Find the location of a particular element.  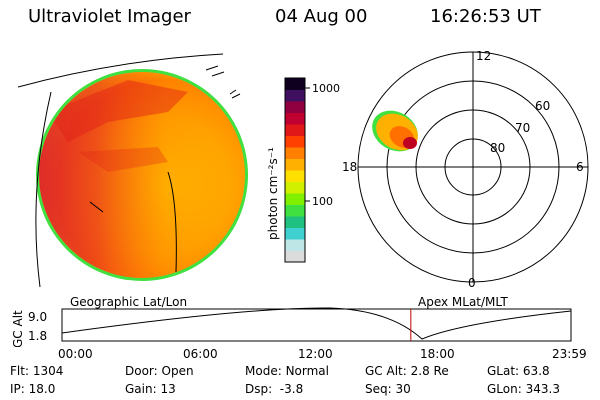

date-label: 04 Aug 00 is located at coordinates (321, 16).